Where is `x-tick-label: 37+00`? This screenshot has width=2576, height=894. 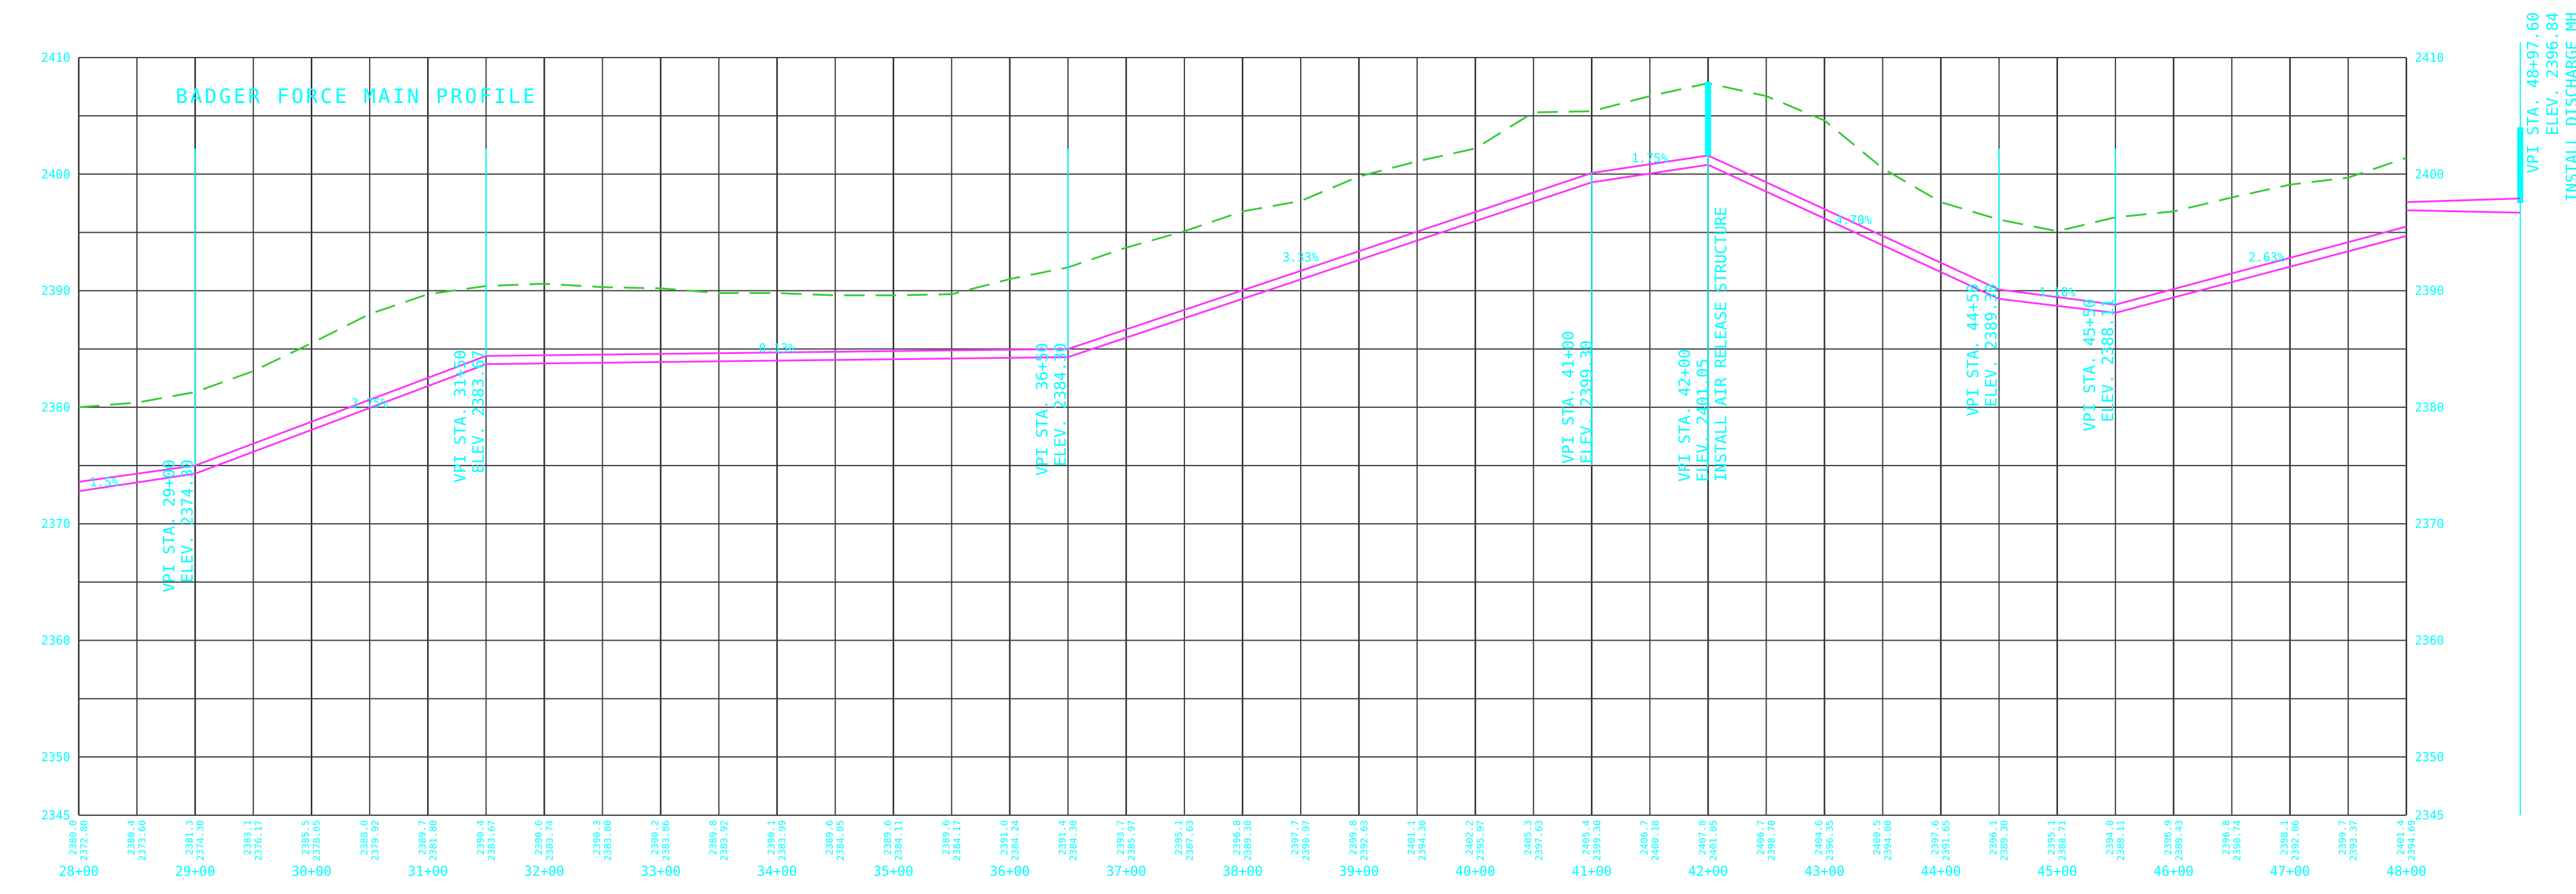
x-tick-label: 37+00 is located at coordinates (1126, 872).